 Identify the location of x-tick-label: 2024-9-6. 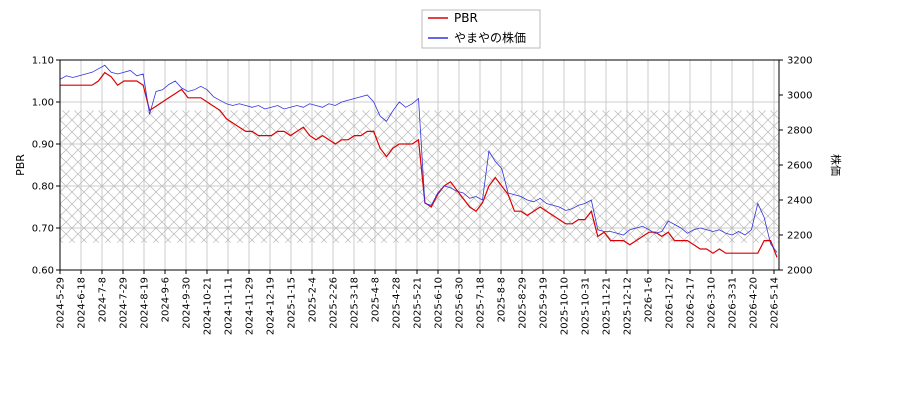
(166, 299).